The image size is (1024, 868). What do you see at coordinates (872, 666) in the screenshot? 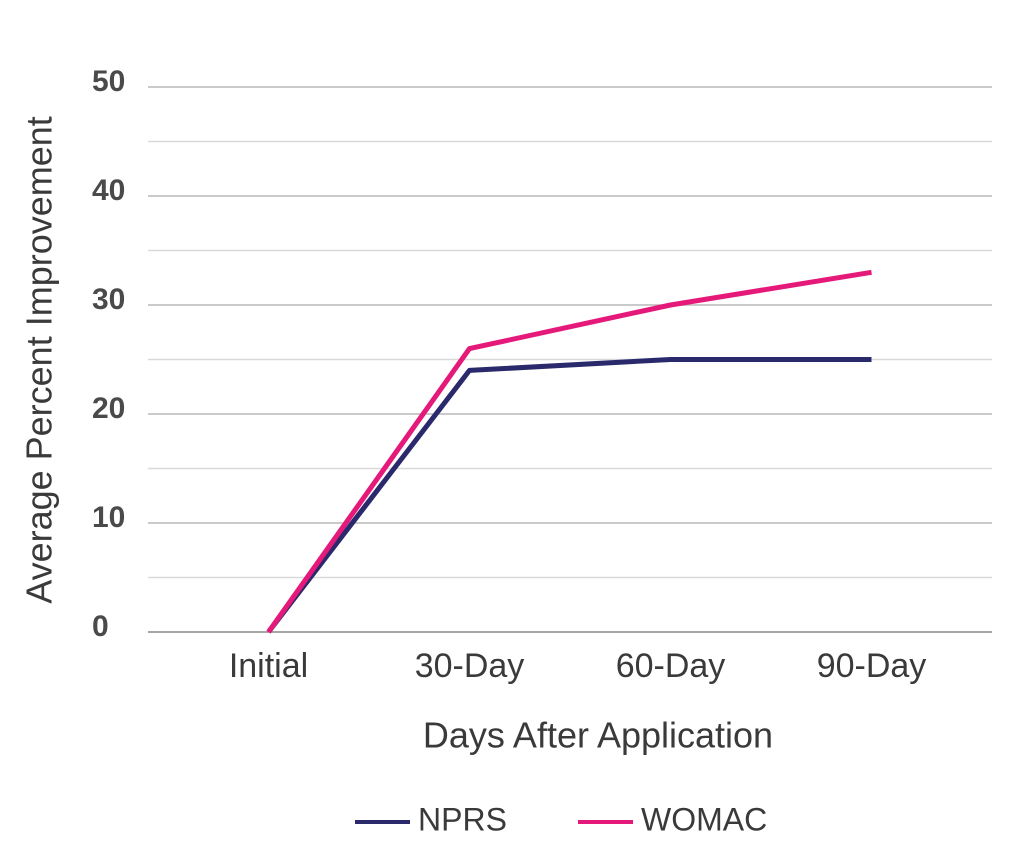
I see `x-tick-label: 90-Day` at bounding box center [872, 666].